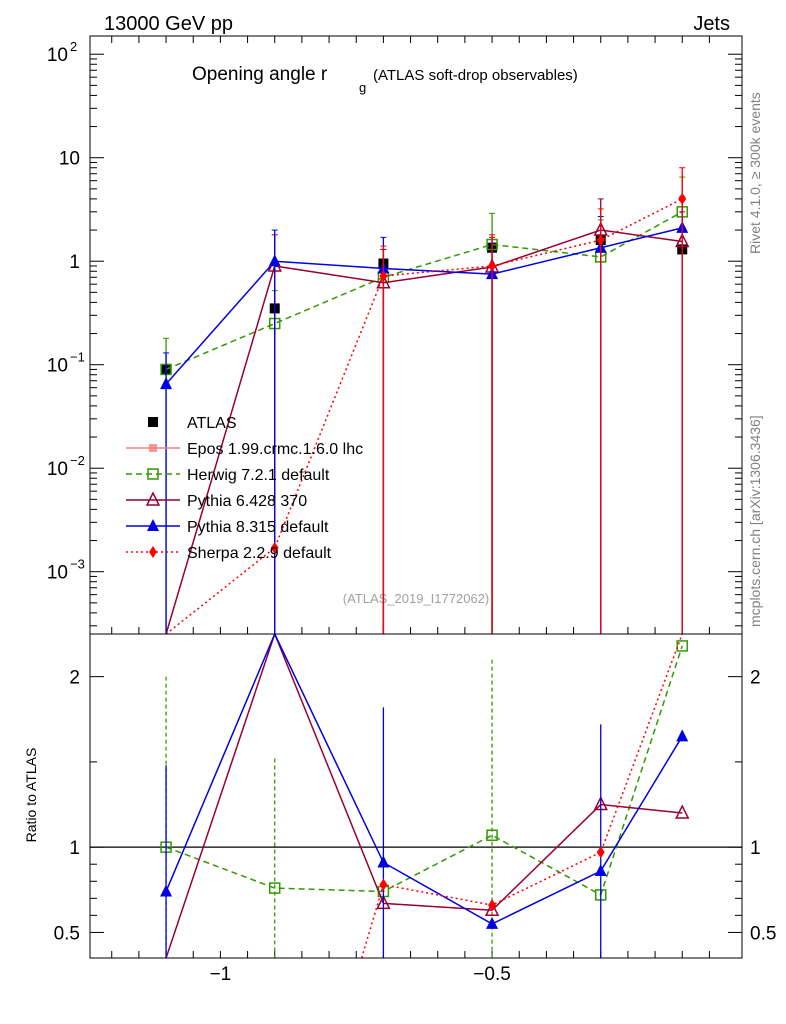  I want to click on y-tick-label: 1, so click(74, 262).